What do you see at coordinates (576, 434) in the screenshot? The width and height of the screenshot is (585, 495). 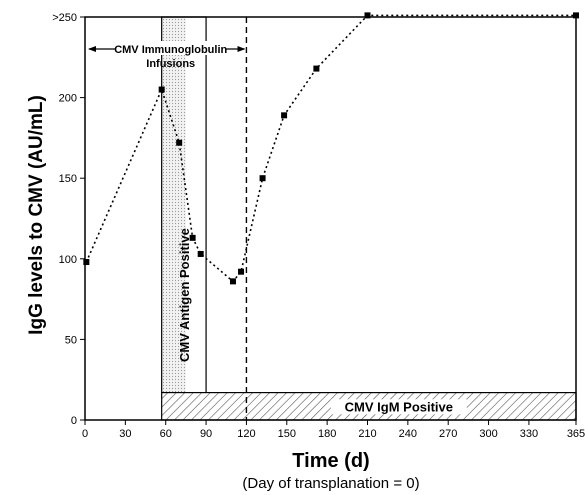 I see `x-tick-label: 365` at bounding box center [576, 434].